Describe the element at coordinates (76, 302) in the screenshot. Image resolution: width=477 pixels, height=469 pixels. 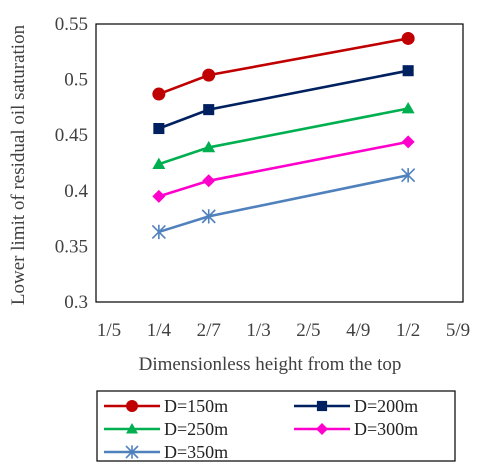
I see `y-tick-label: 0.3` at that location.